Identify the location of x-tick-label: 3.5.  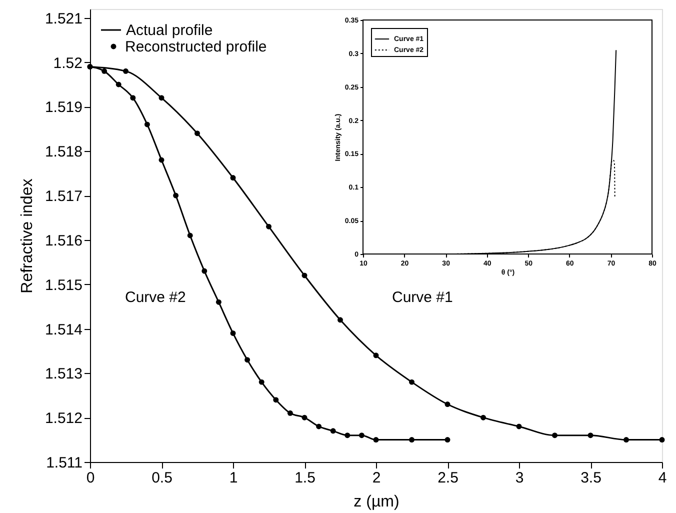
(591, 478).